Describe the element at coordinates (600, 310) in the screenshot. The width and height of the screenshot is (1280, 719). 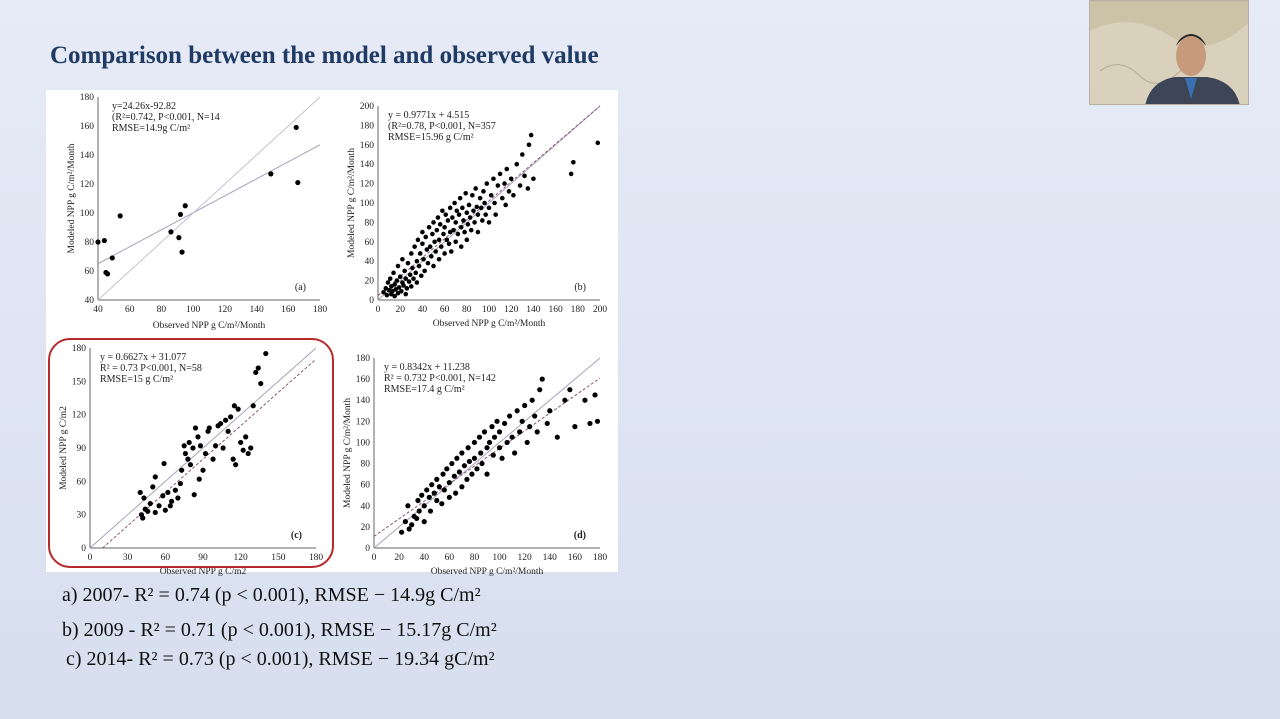
I see `x-tick-label: 200` at that location.